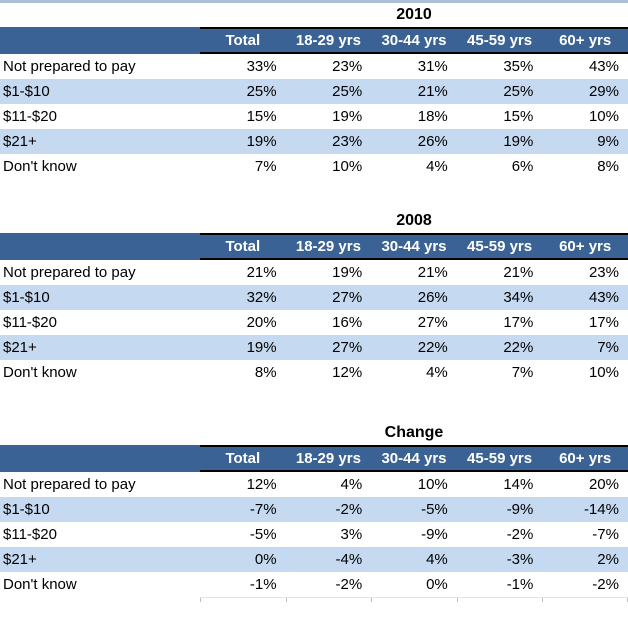  Describe the element at coordinates (314, 484) in the screenshot. I see `table-row-not-prepared-to-pay: Not prepared to pay 12% 4% 10% 14% 20%` at that location.